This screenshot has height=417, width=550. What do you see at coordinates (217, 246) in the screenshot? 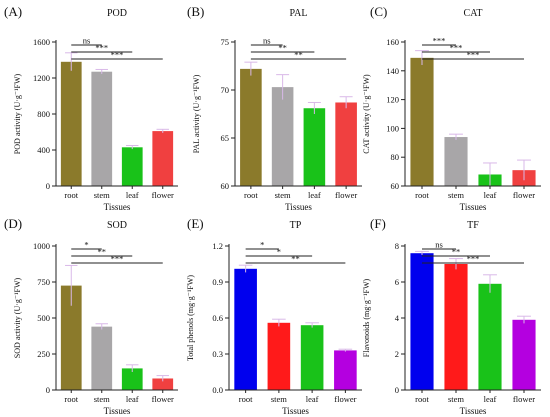
I see `panel-tp-y-tick-label: 1.2` at bounding box center [217, 246].